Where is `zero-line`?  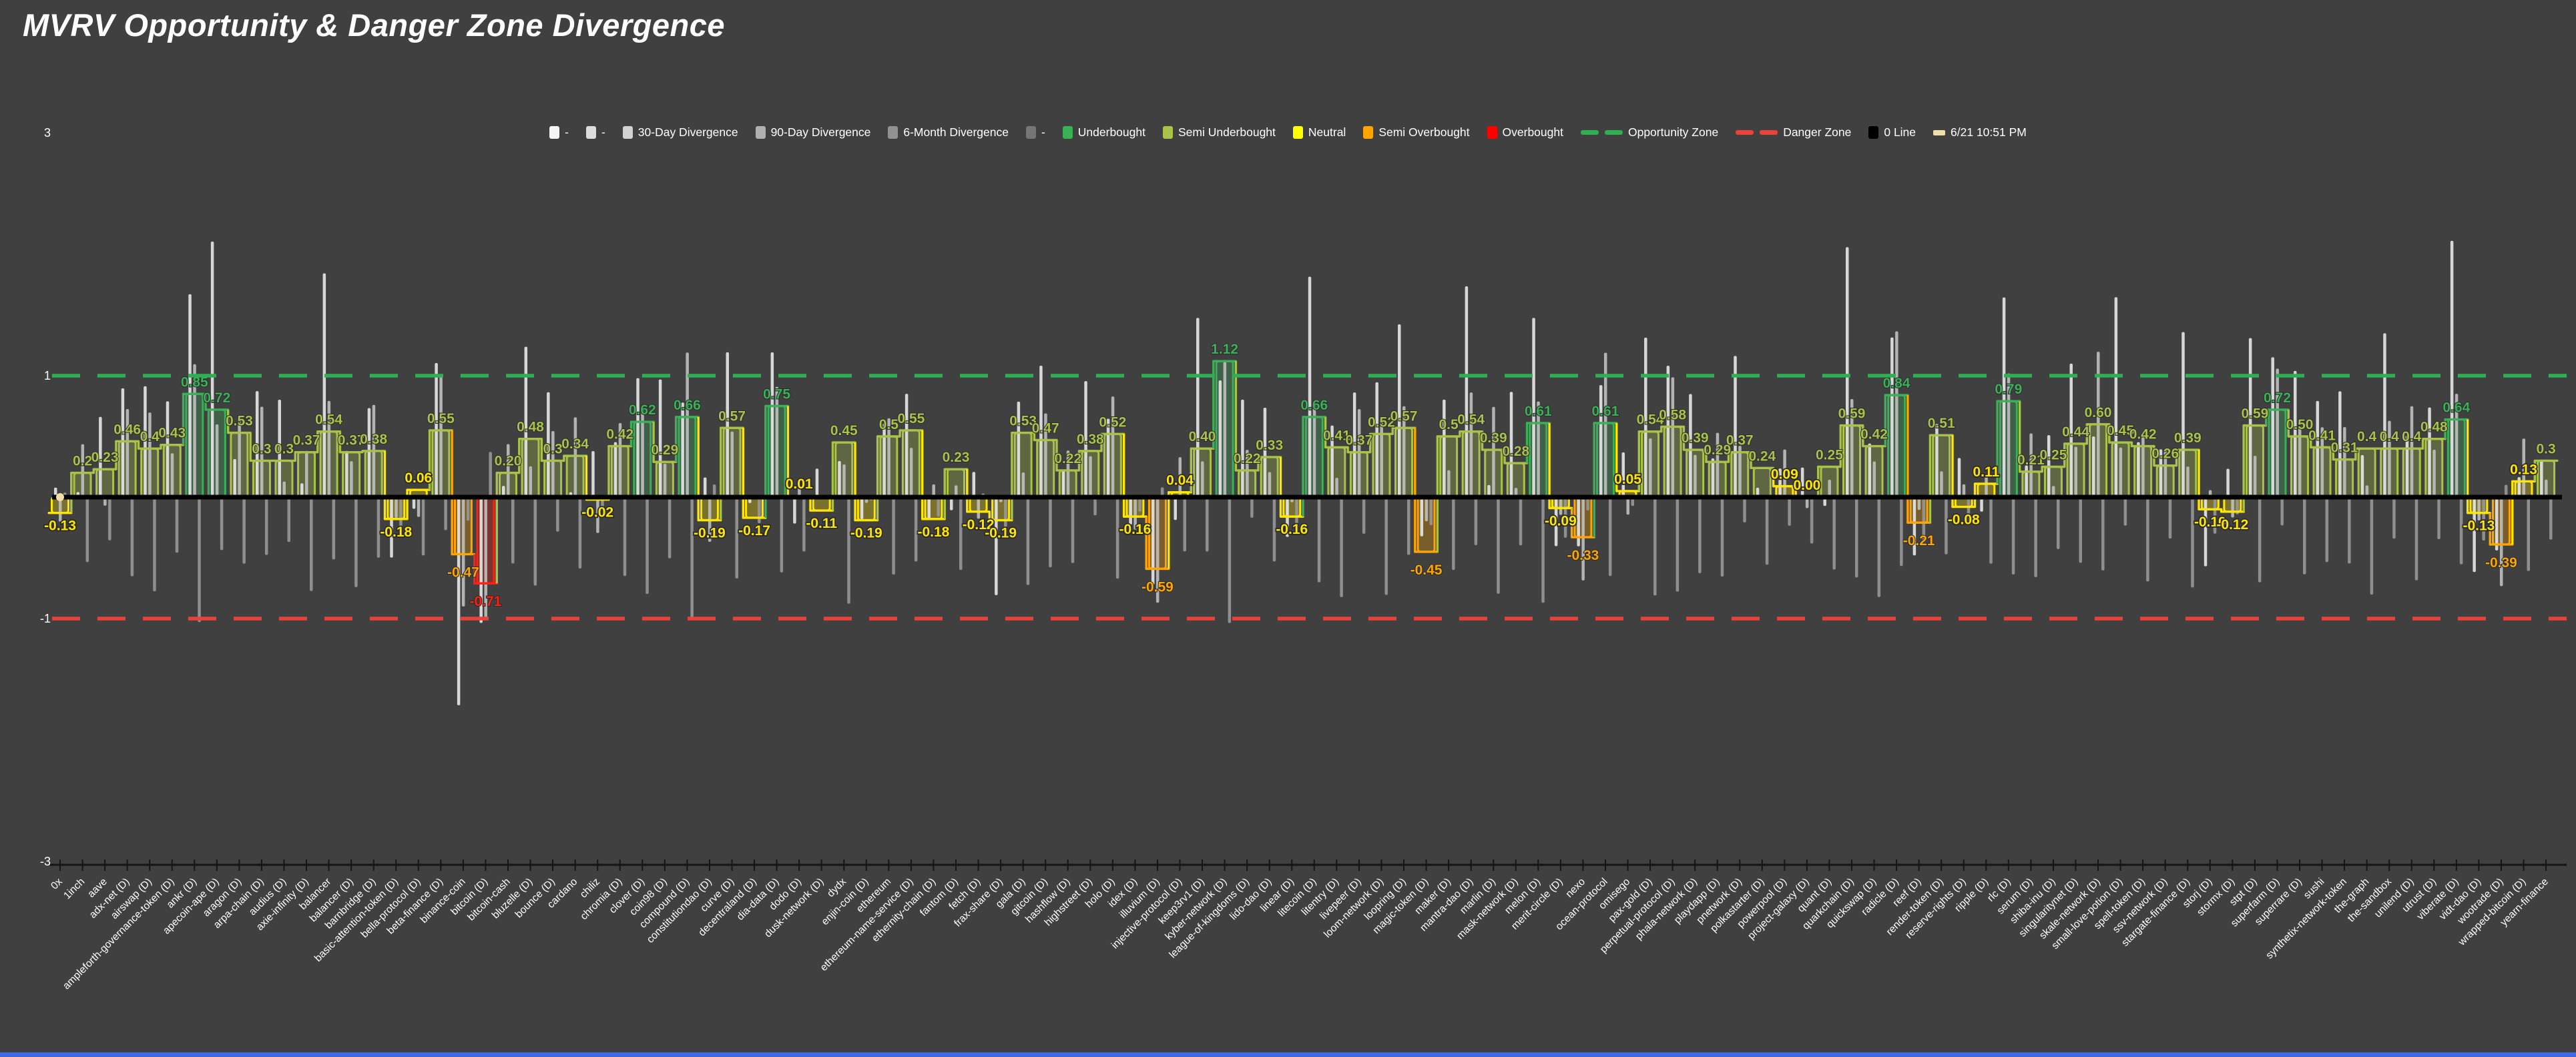
zero-line is located at coordinates (1307, 497).